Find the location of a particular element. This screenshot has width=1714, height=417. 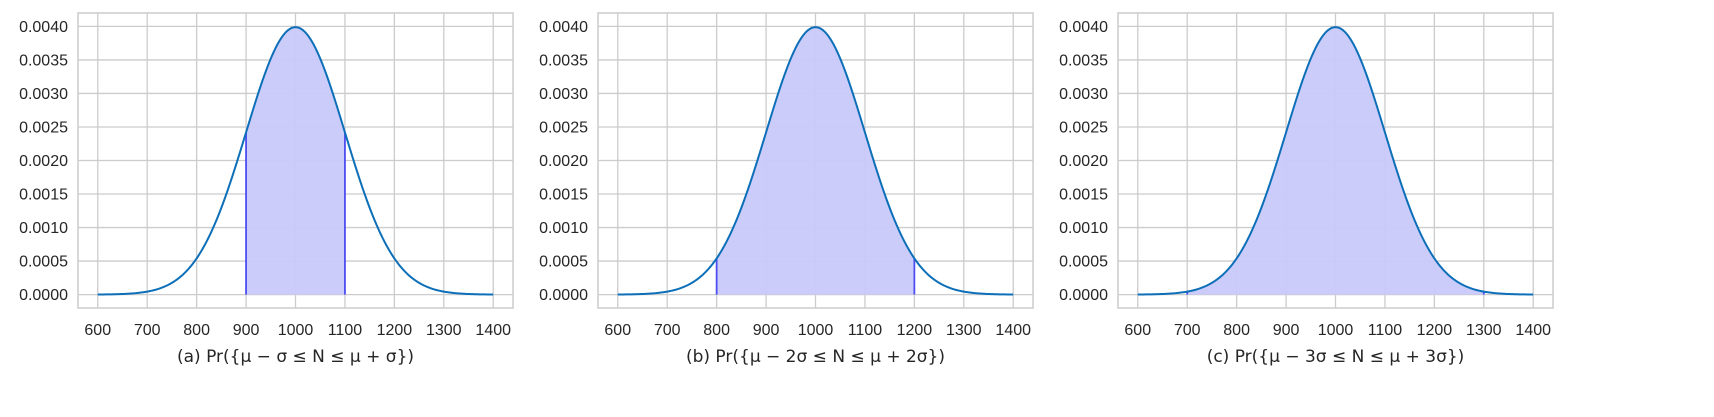

panel-caption: (a) Pr({μ − σ ≤ N ≤ μ + σ}) is located at coordinates (295, 357).